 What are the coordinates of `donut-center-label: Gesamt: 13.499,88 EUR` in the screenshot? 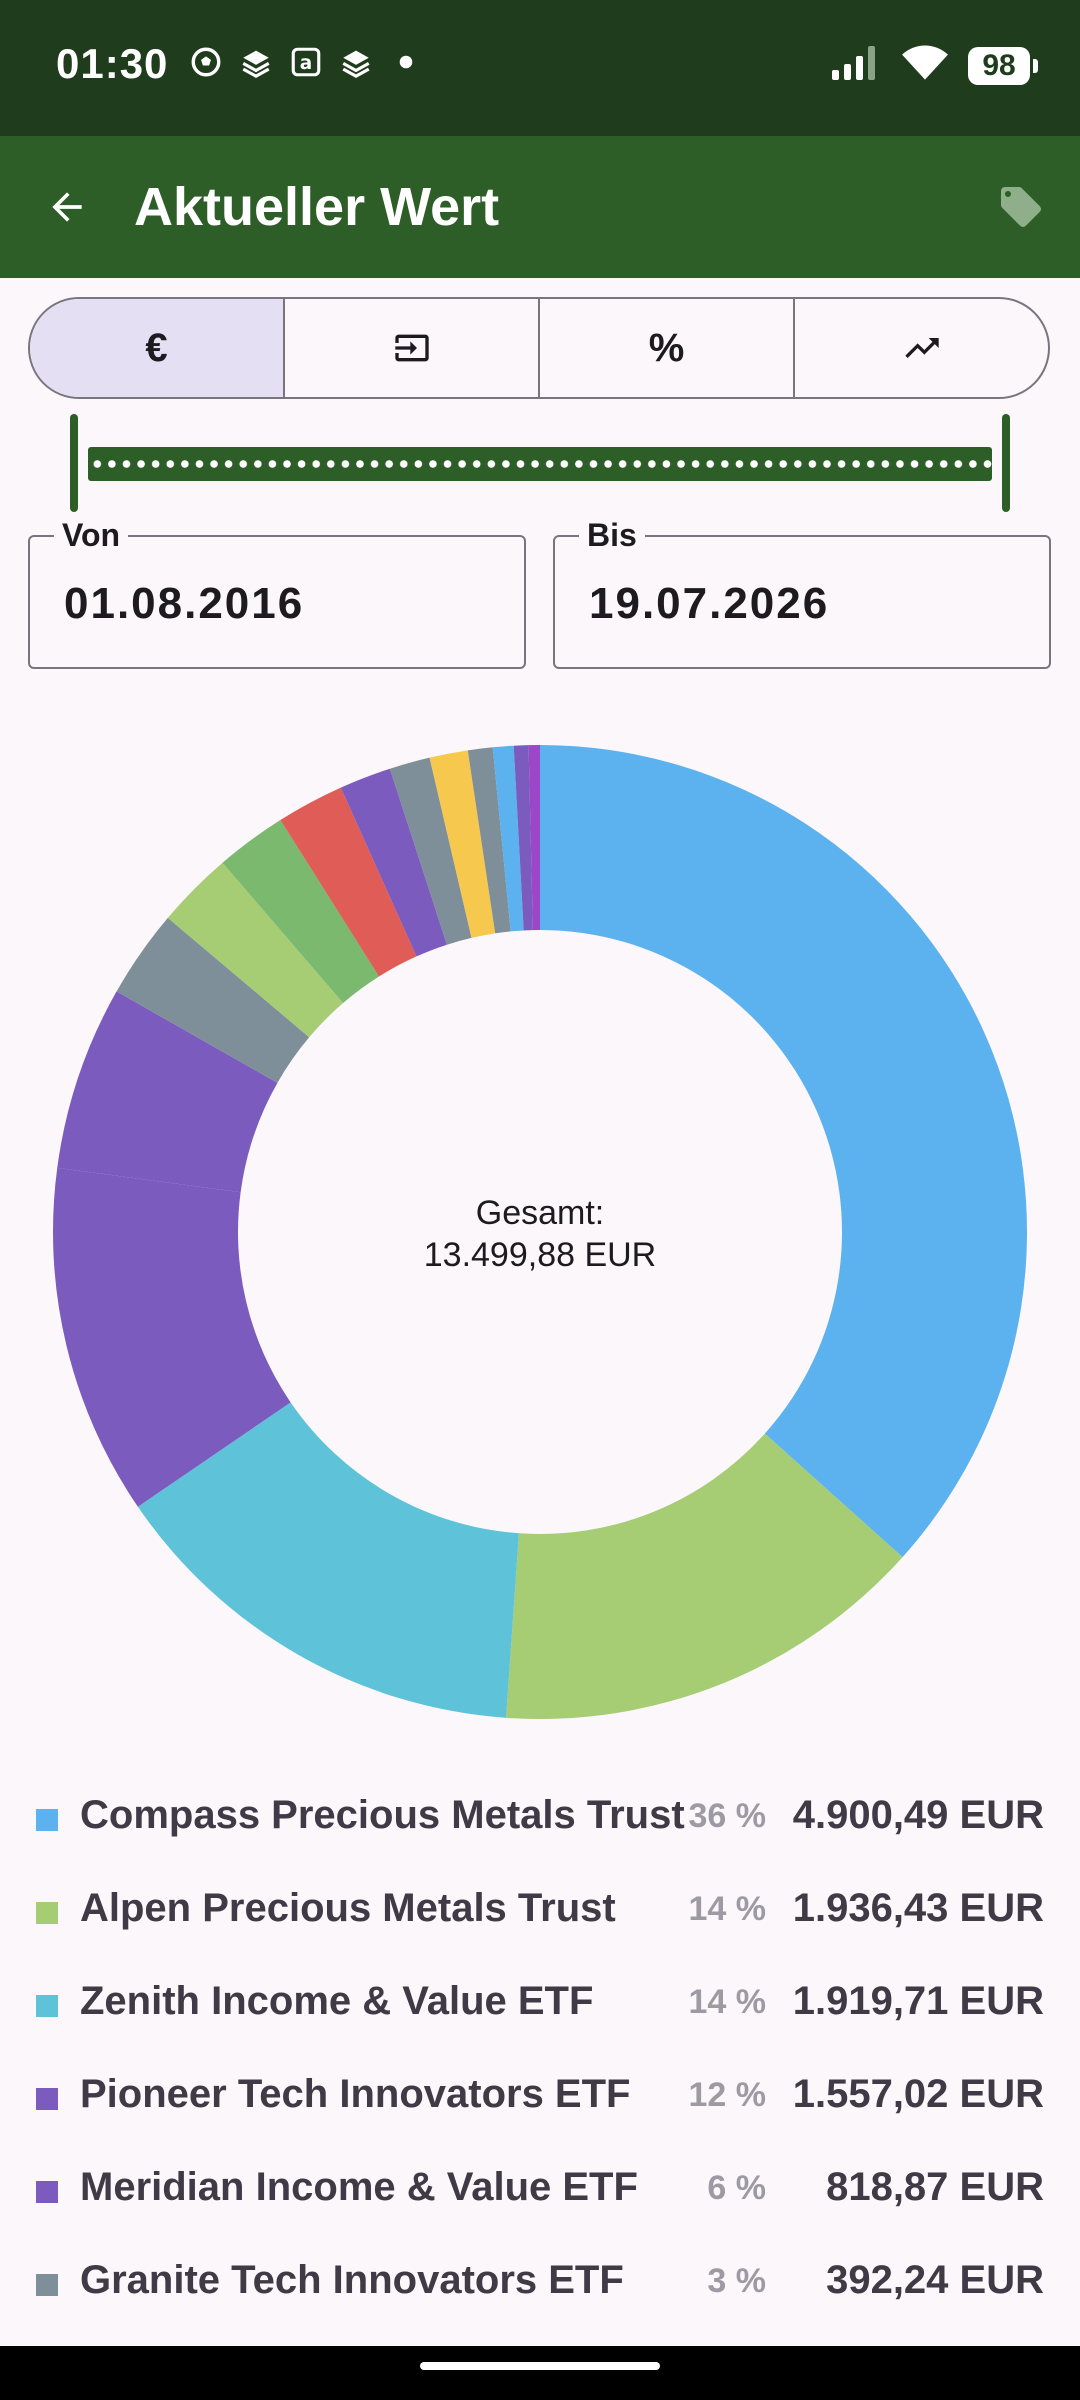 It's located at (540, 1234).